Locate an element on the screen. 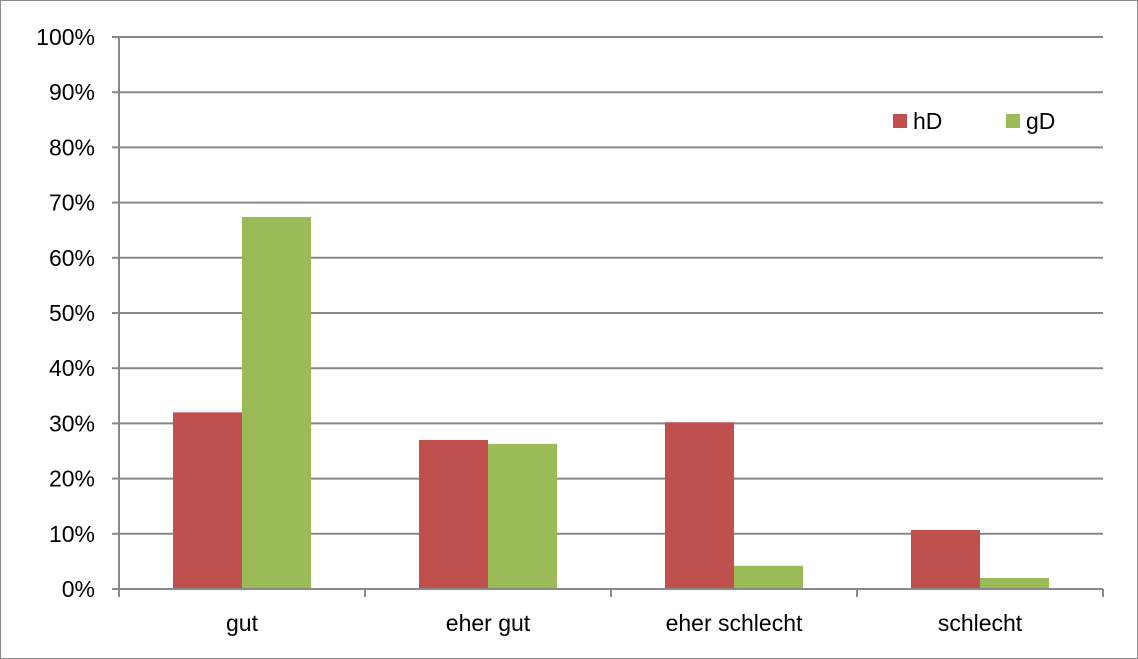 This screenshot has width=1138, height=659. x-tick-label: schlecht is located at coordinates (980, 623).